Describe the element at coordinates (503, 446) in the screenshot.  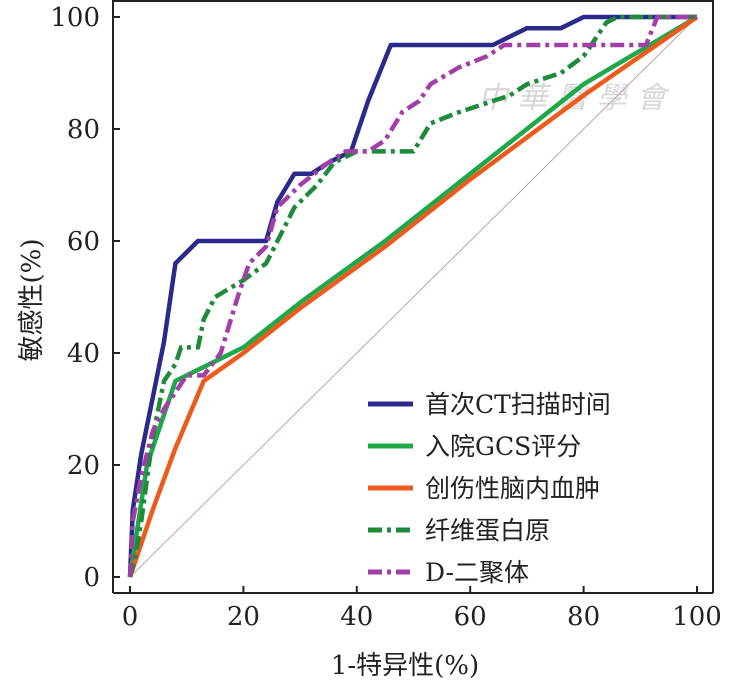
I see `legend-label: 入院GCS评分` at that location.